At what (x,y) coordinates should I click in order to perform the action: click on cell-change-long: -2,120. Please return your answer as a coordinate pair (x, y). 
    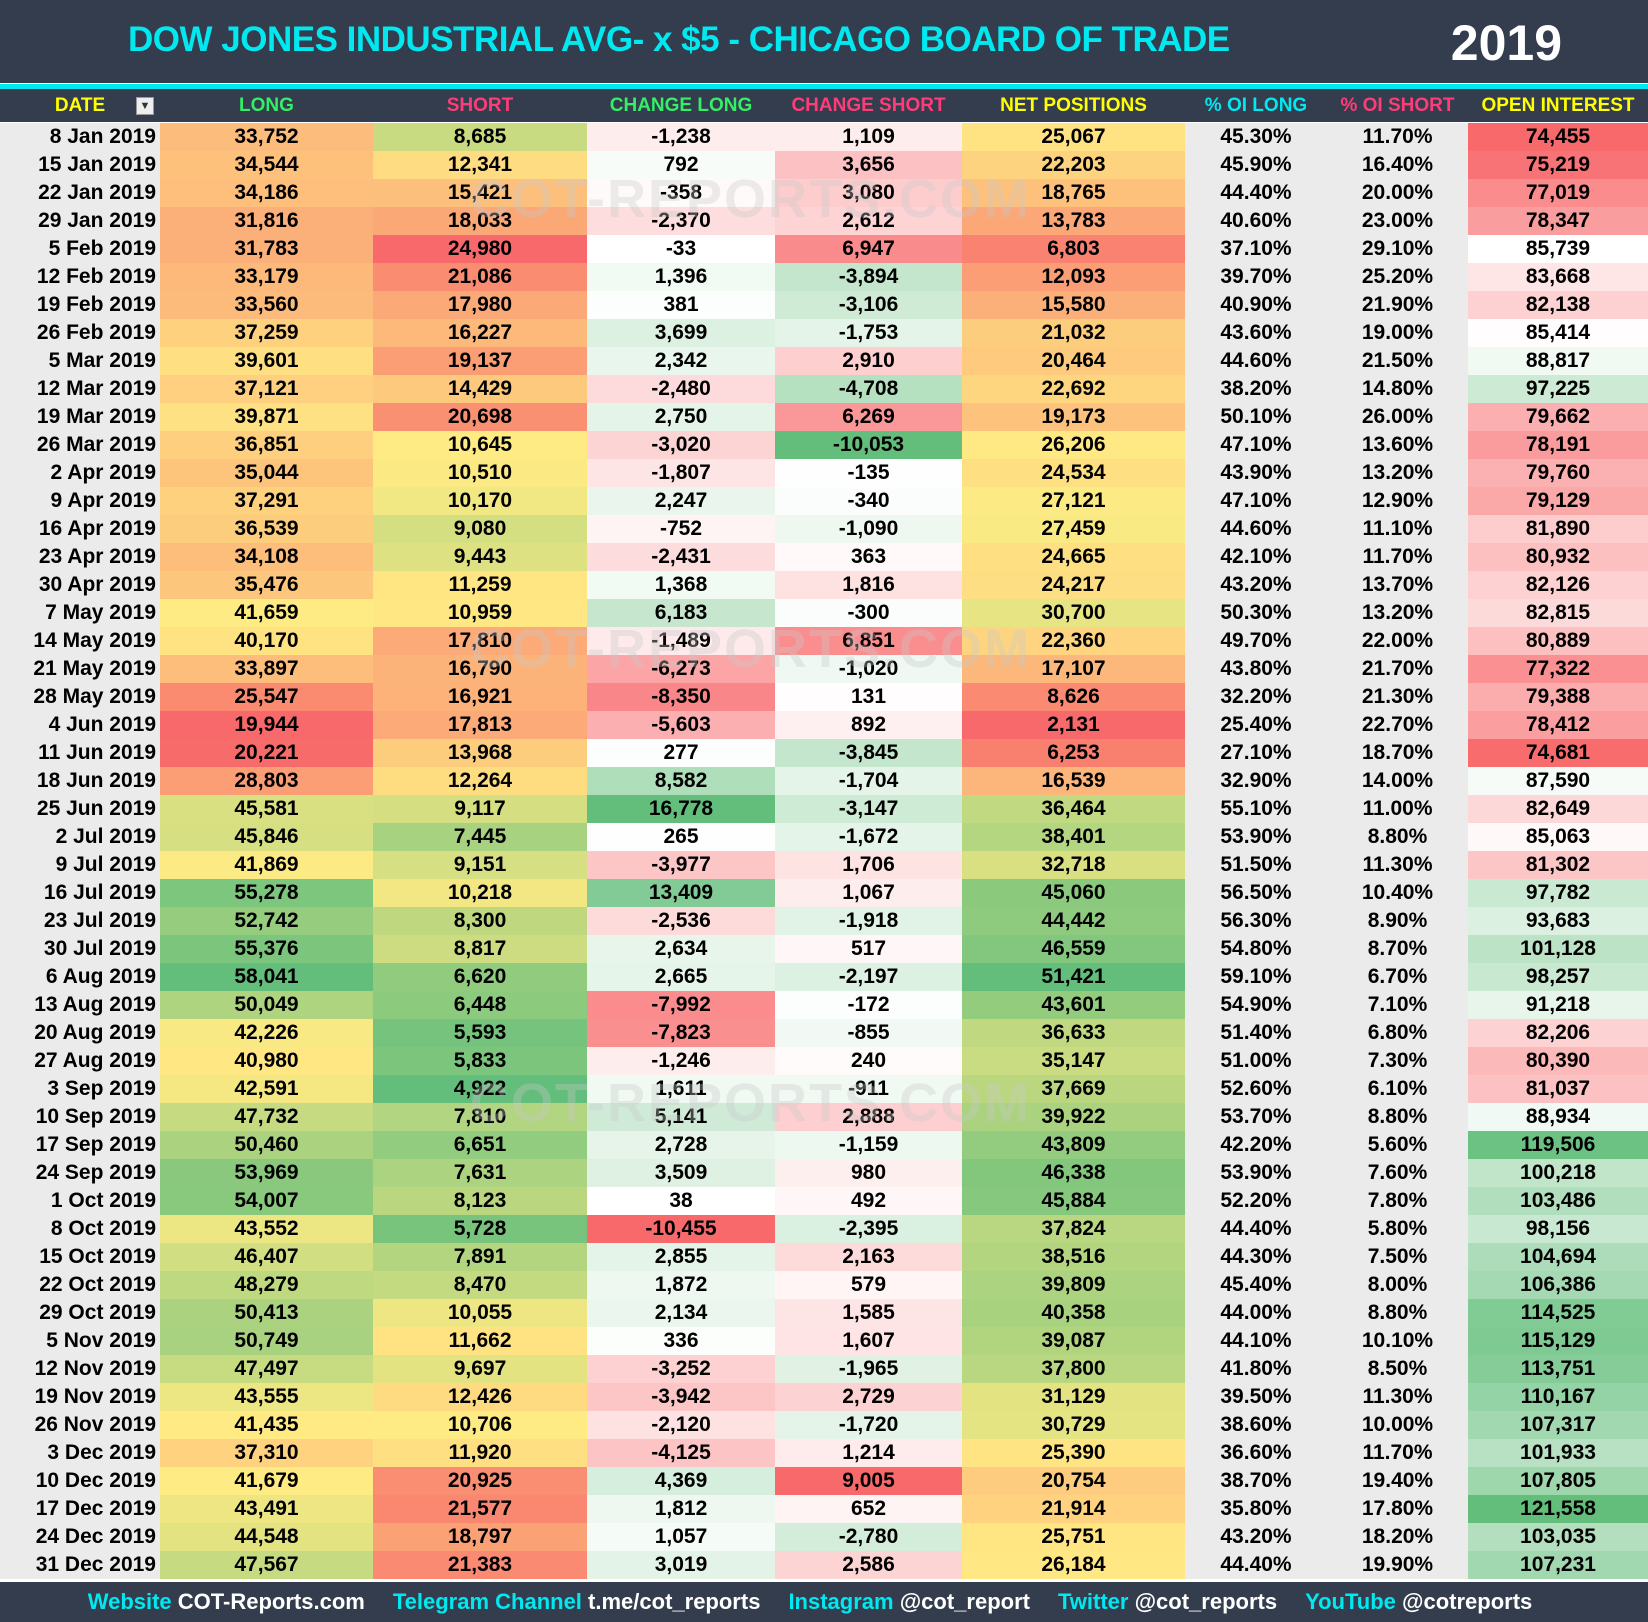
    Looking at the image, I should click on (681, 1425).